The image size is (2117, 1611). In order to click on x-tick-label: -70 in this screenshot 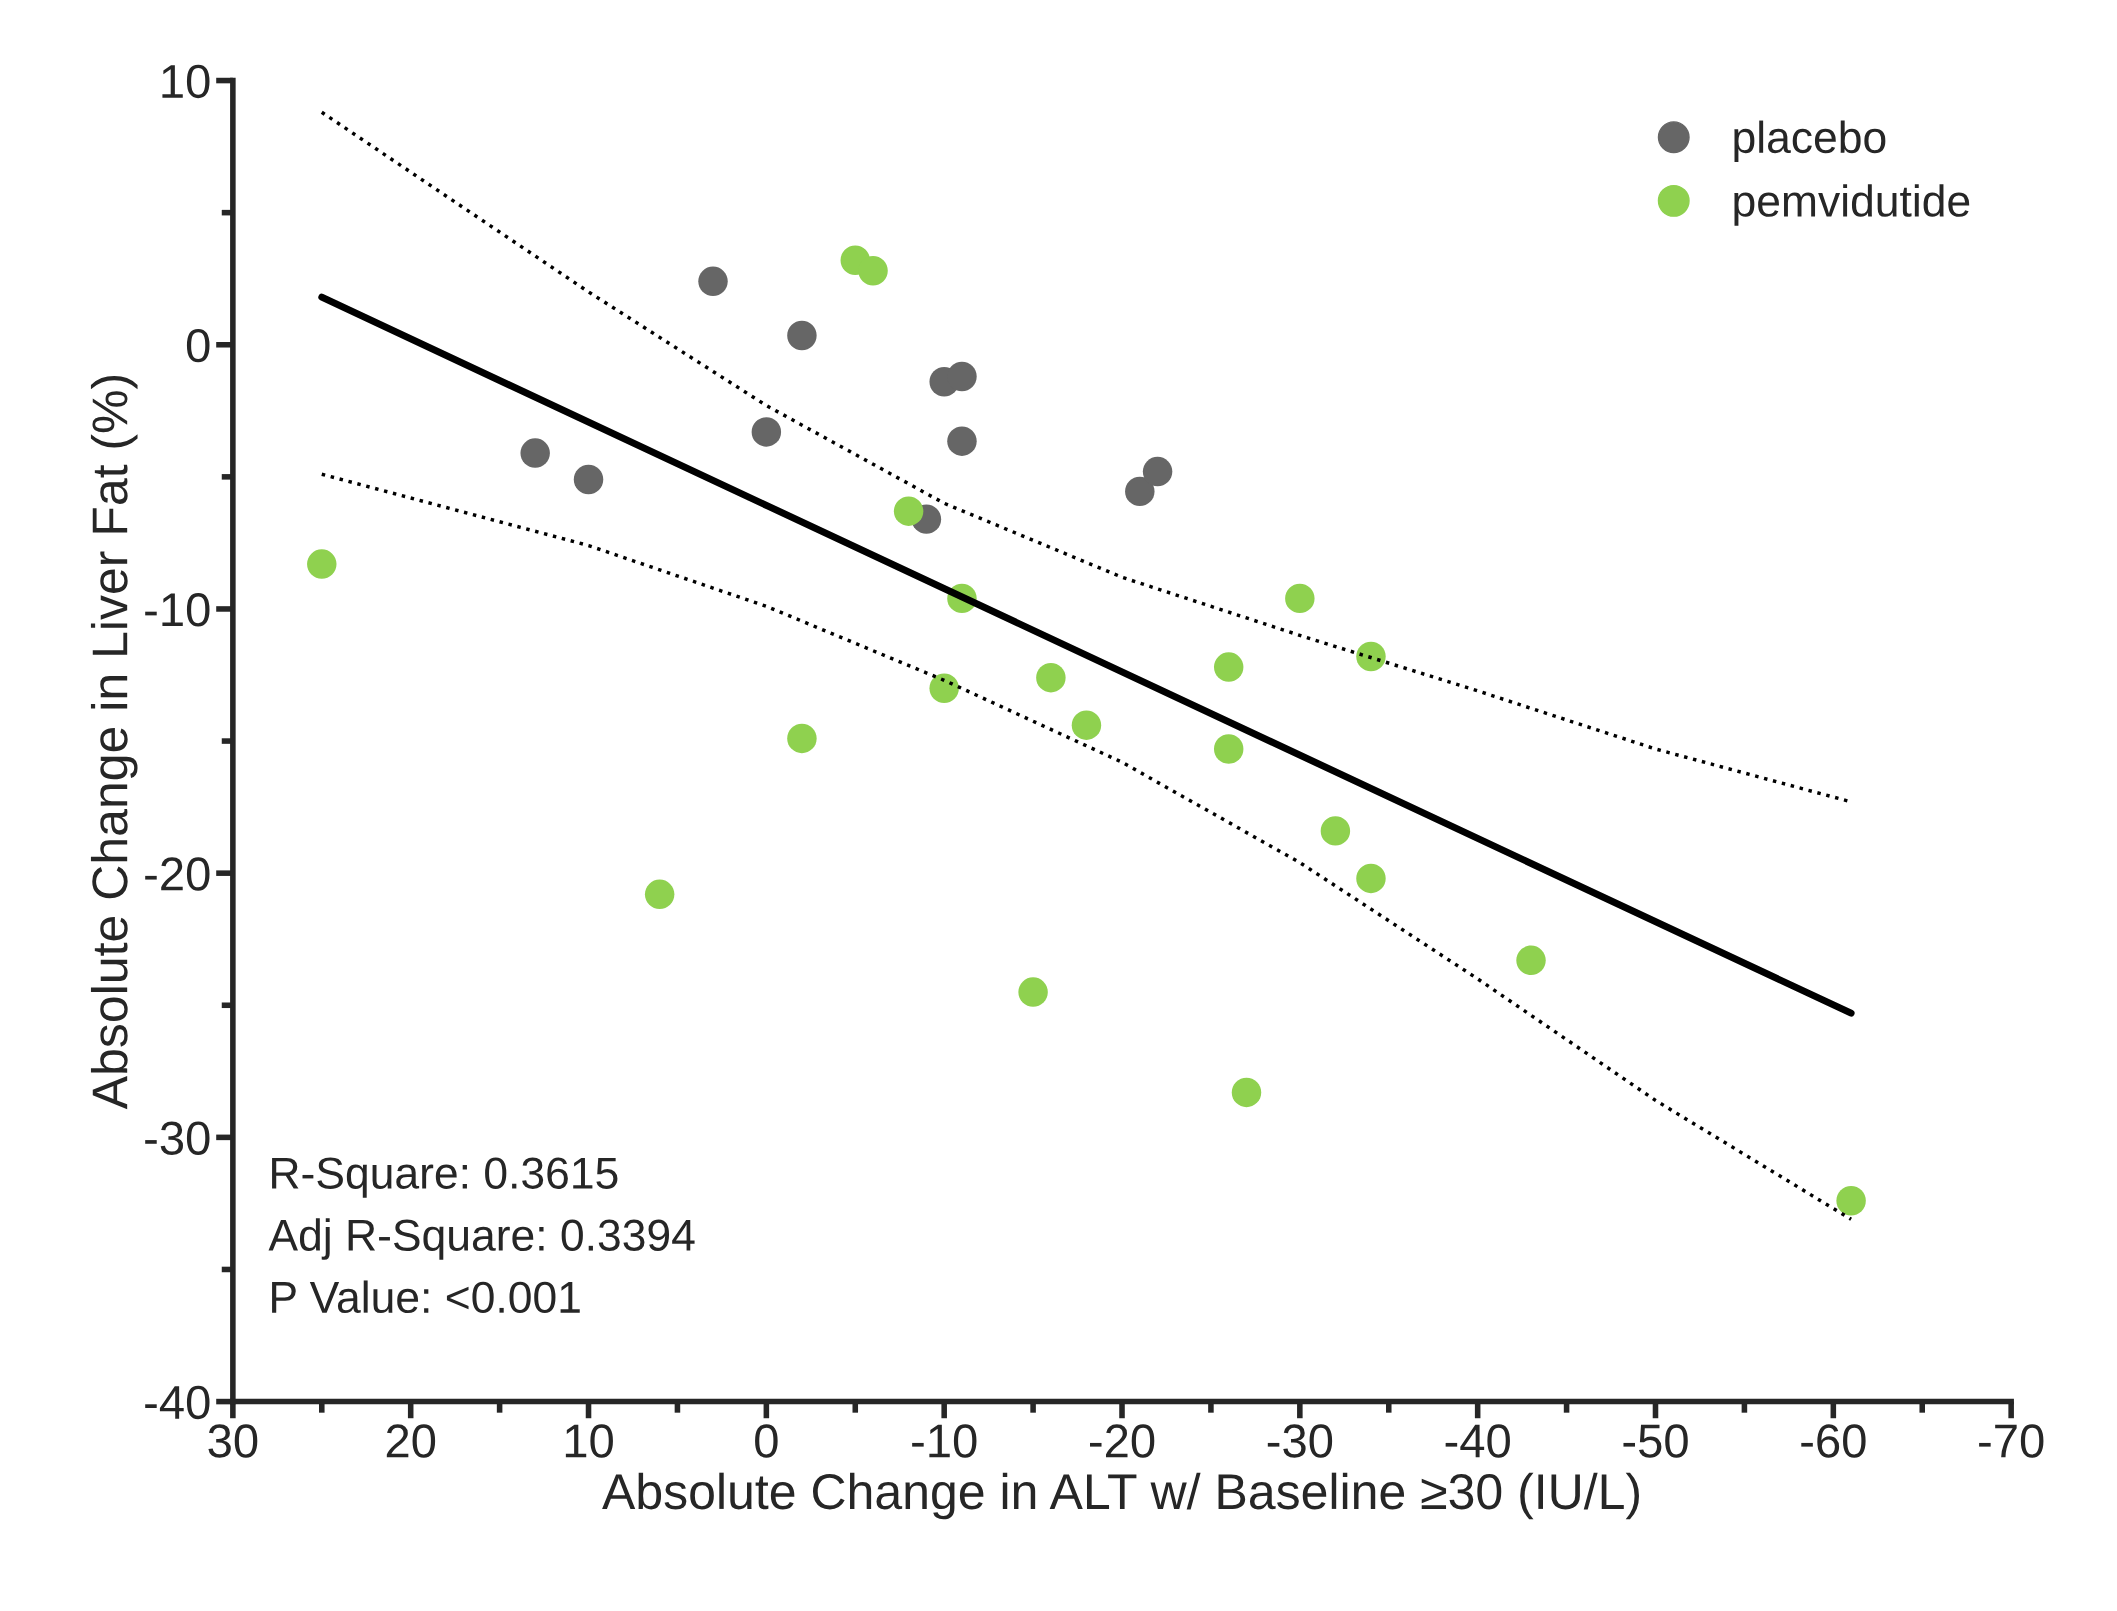, I will do `click(2011, 1441)`.